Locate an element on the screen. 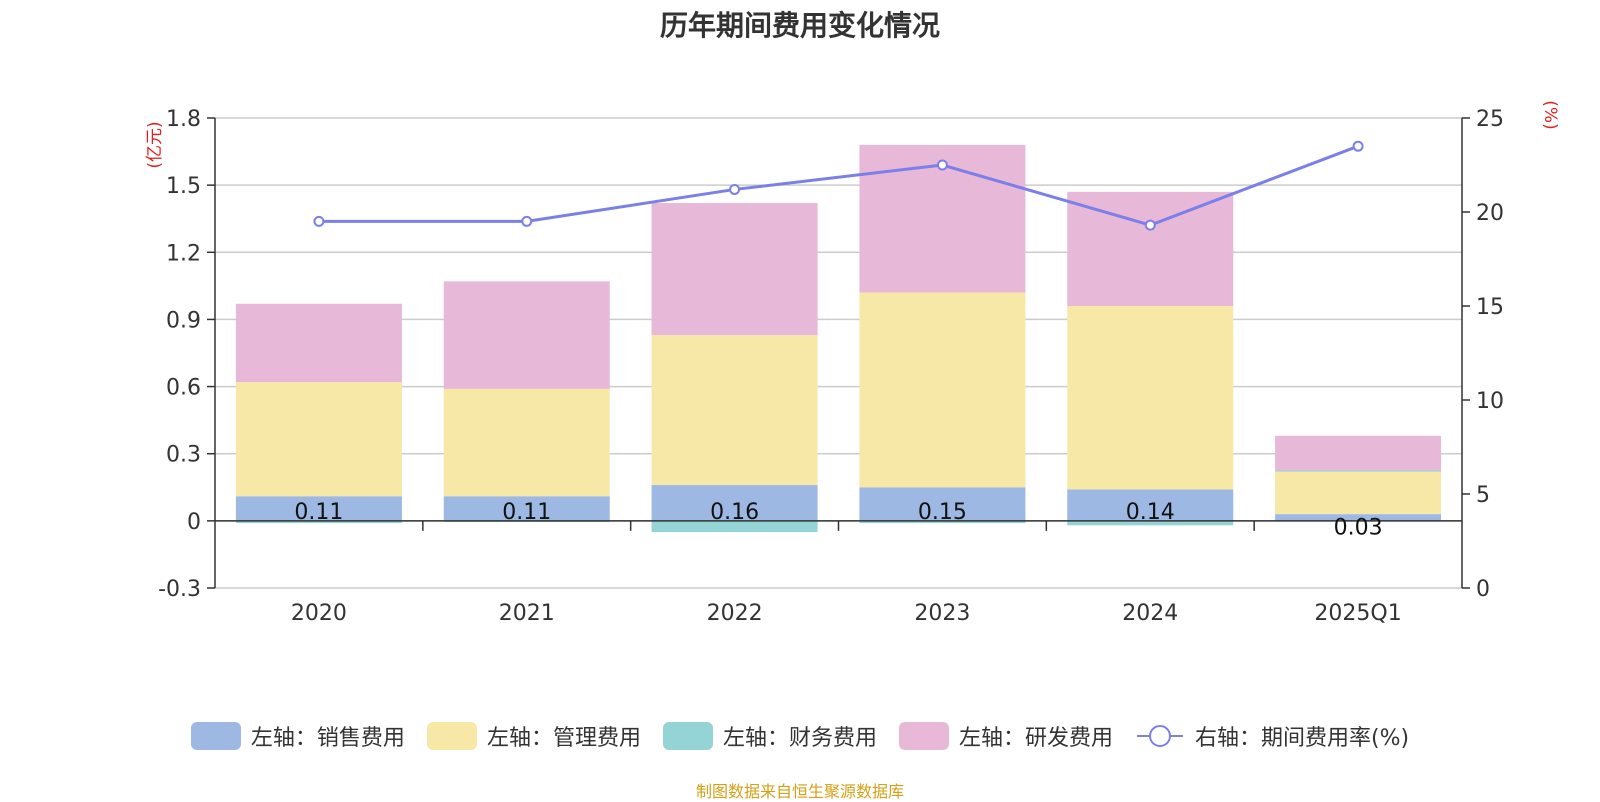 The image size is (1600, 802). left-tick-label: 0 is located at coordinates (194, 522).